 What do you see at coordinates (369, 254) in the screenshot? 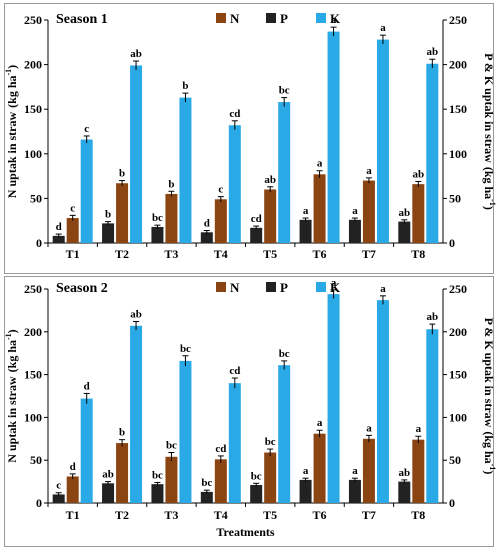
I see `x-tick-label: T7` at bounding box center [369, 254].